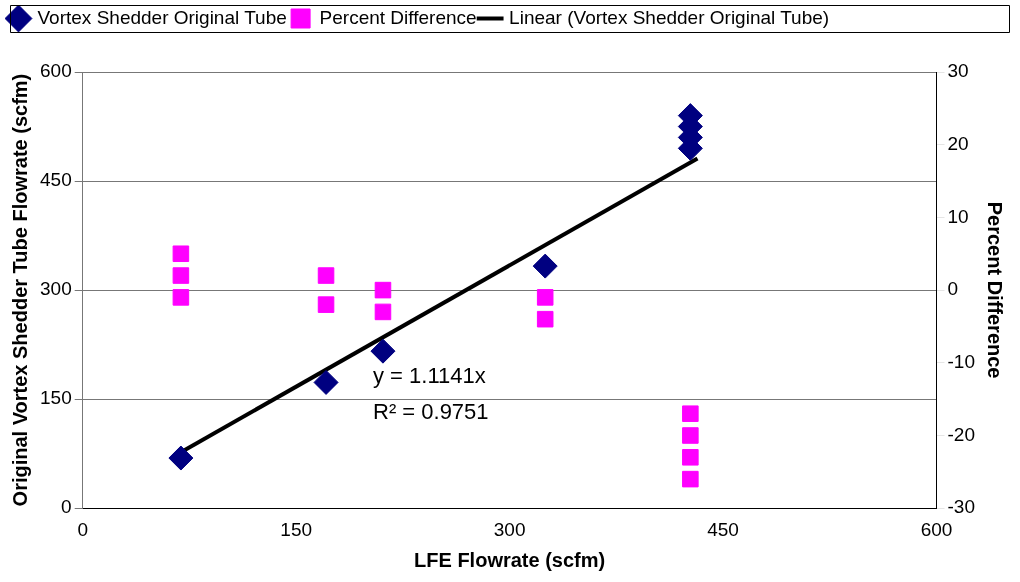  What do you see at coordinates (82, 529) in the screenshot?
I see `x-tick-label: 0` at bounding box center [82, 529].